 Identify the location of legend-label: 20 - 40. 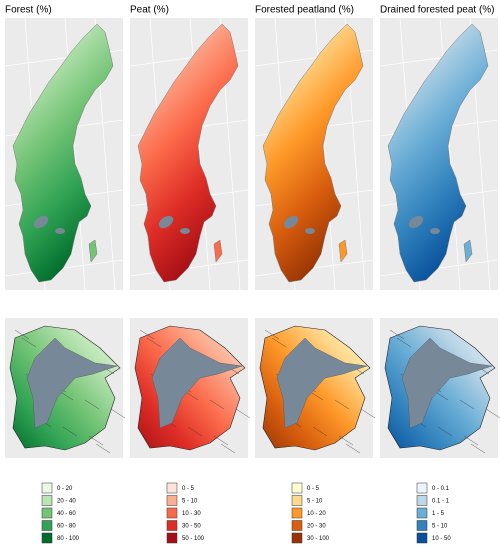
(66, 502).